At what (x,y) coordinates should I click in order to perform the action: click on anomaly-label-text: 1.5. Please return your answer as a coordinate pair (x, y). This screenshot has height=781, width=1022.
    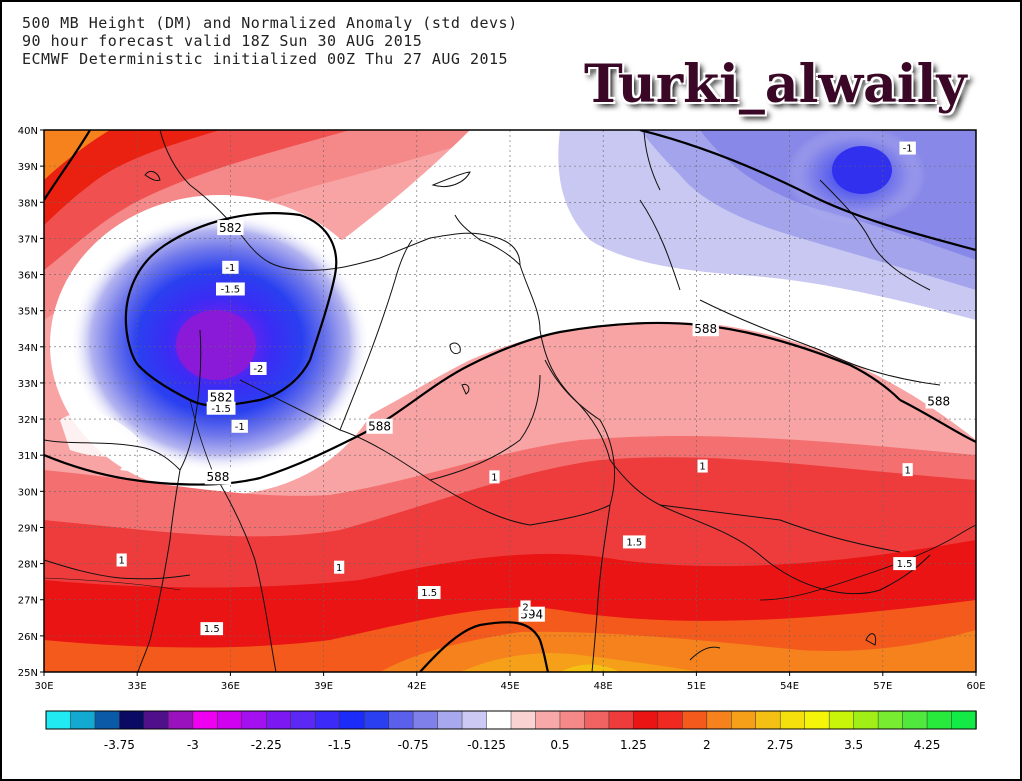
    Looking at the image, I should click on (634, 543).